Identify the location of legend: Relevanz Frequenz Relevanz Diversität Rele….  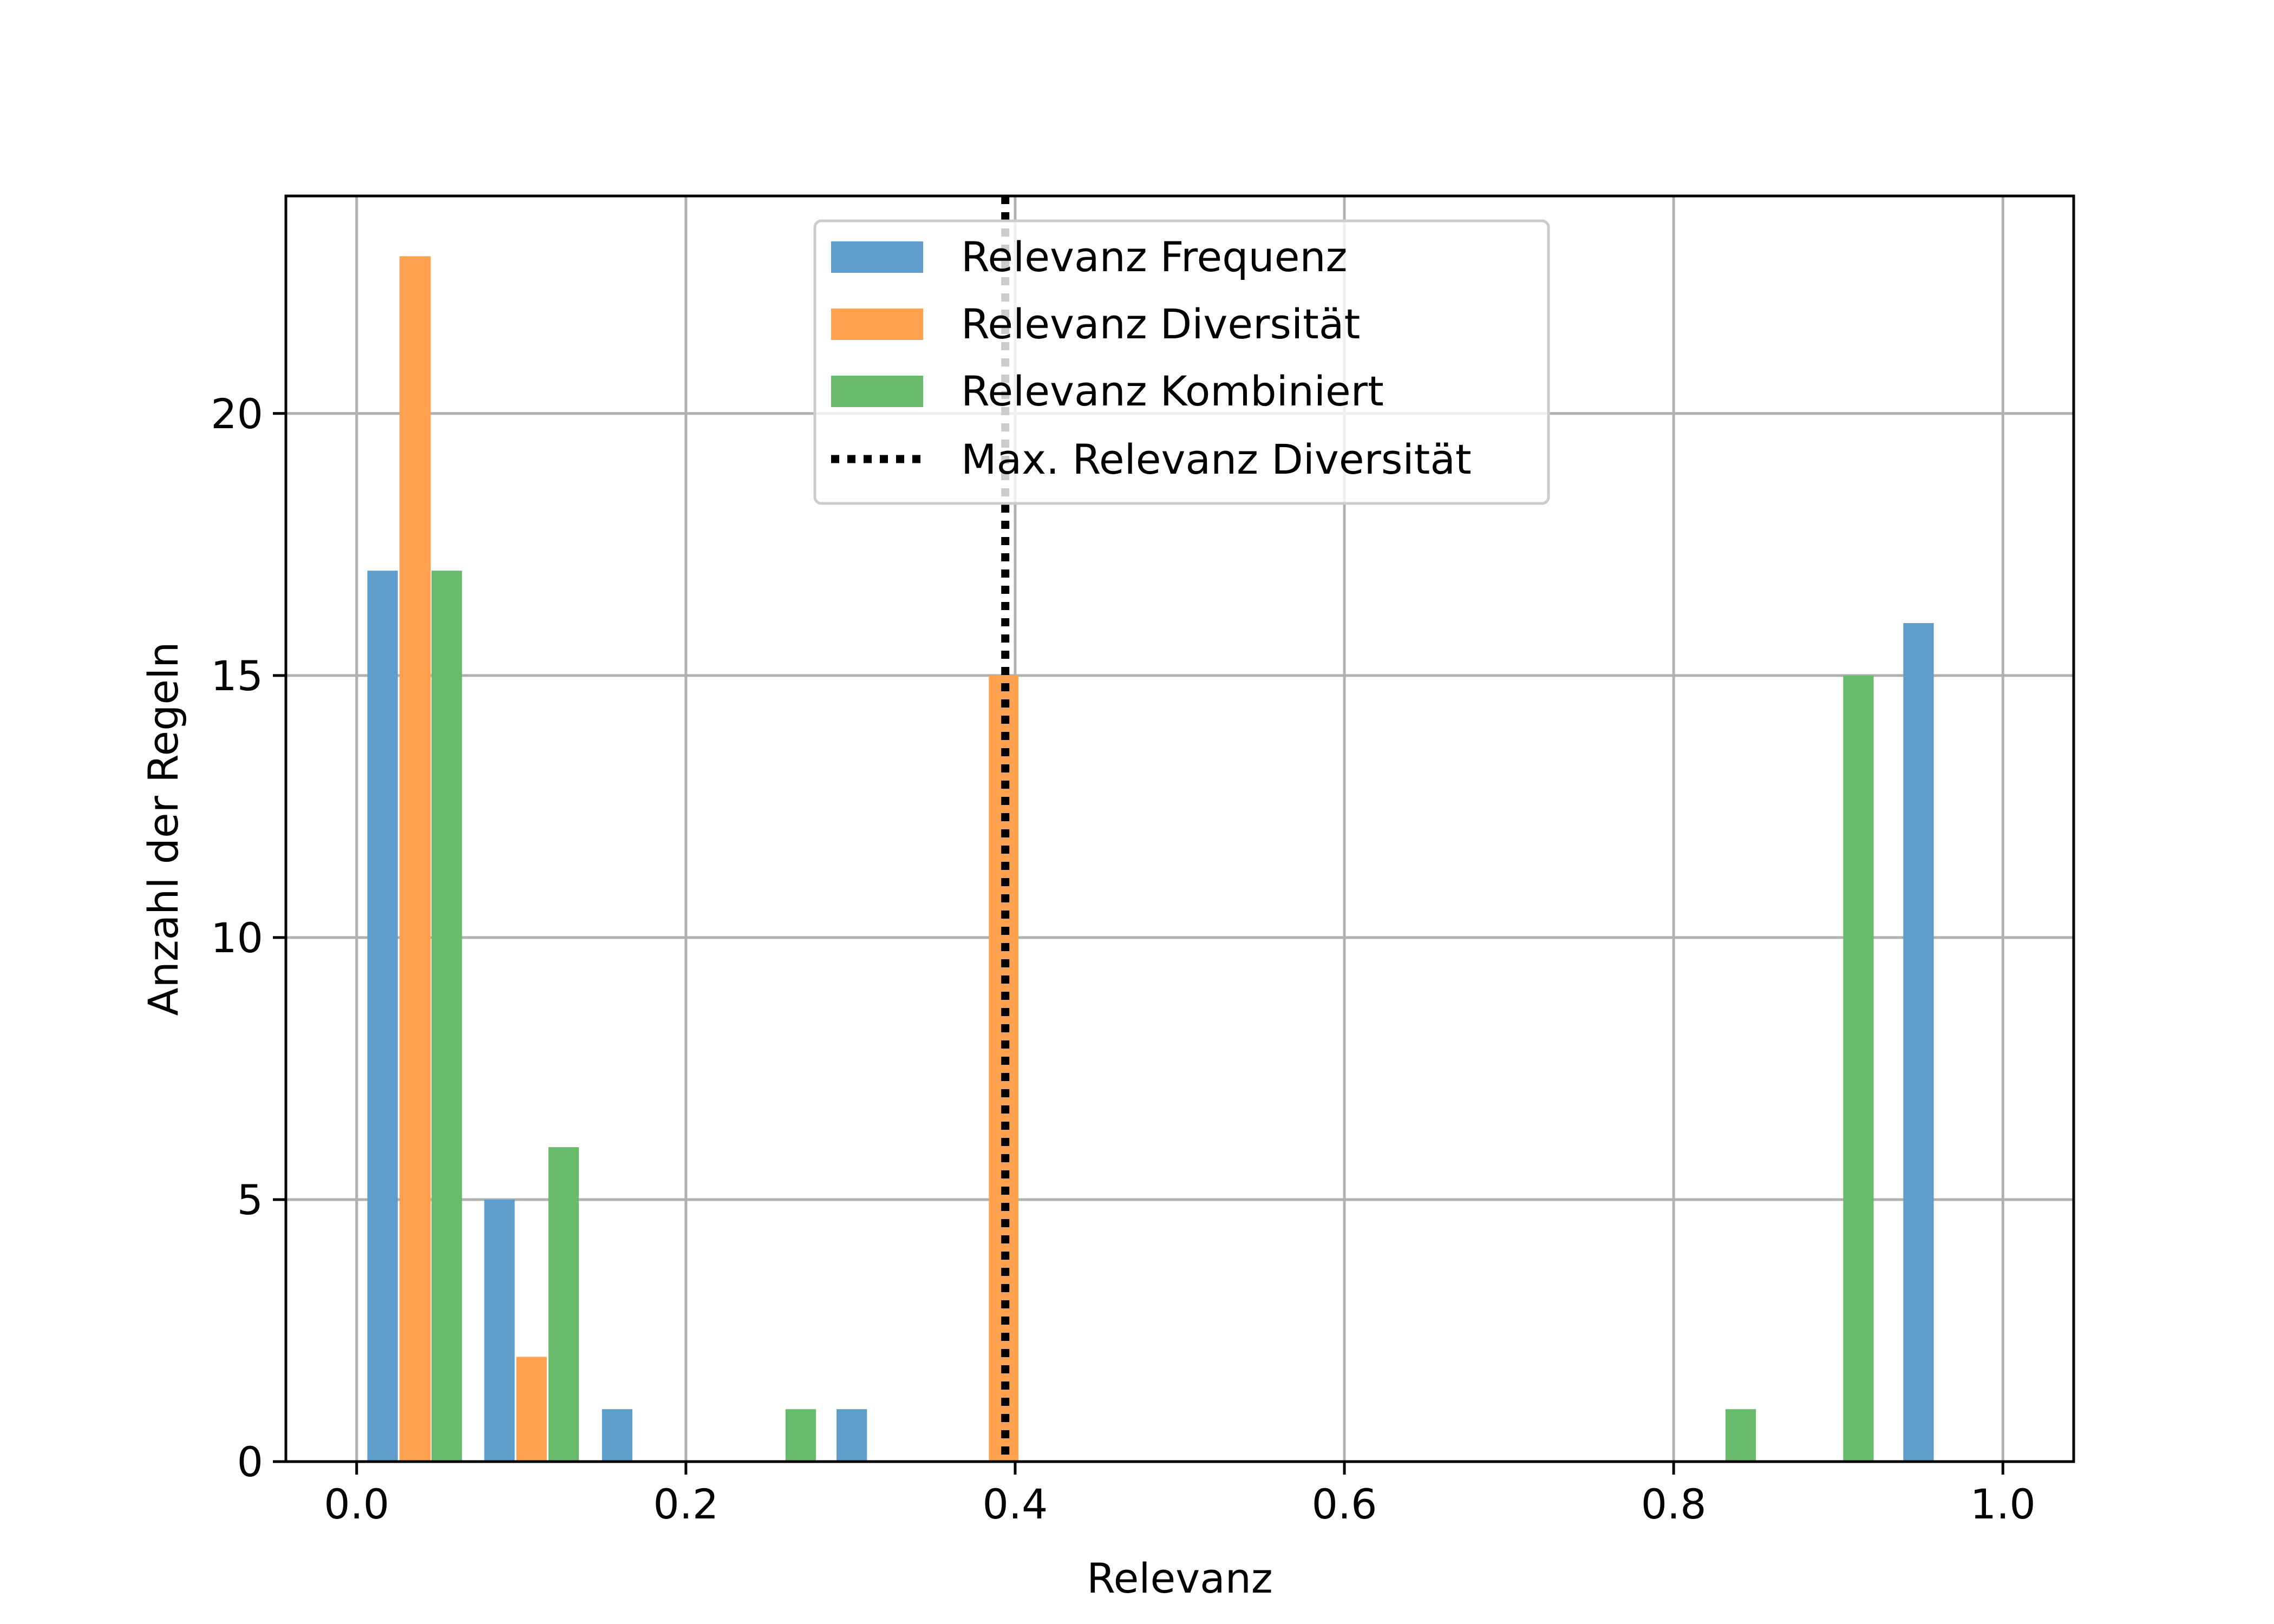
(1181, 362).